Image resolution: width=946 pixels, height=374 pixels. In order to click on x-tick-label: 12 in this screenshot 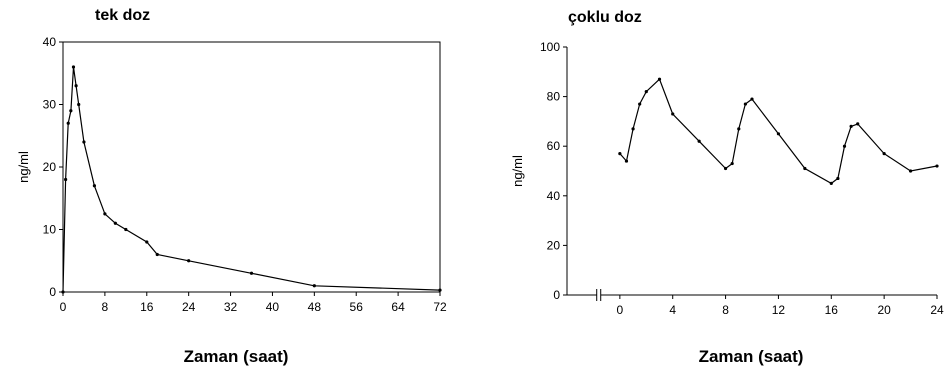, I will do `click(779, 310)`.